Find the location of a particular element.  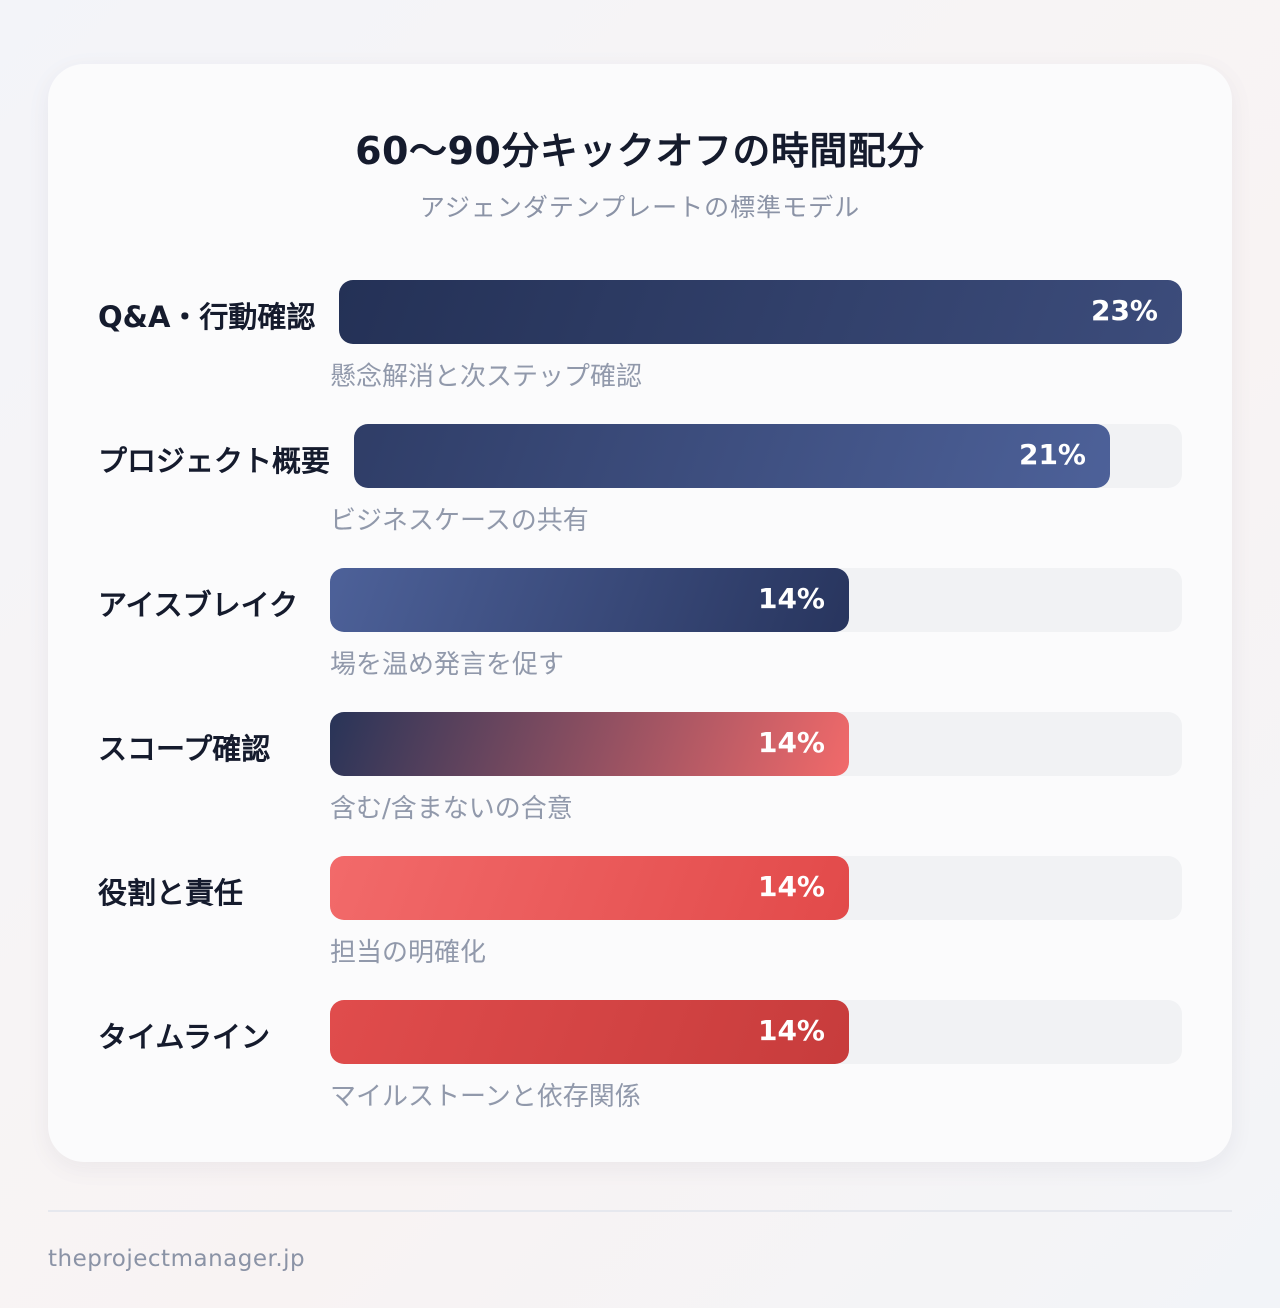

bar-row: Q&A・行動確認 23% 懸念解消と次ステップ確認 is located at coordinates (640, 340).